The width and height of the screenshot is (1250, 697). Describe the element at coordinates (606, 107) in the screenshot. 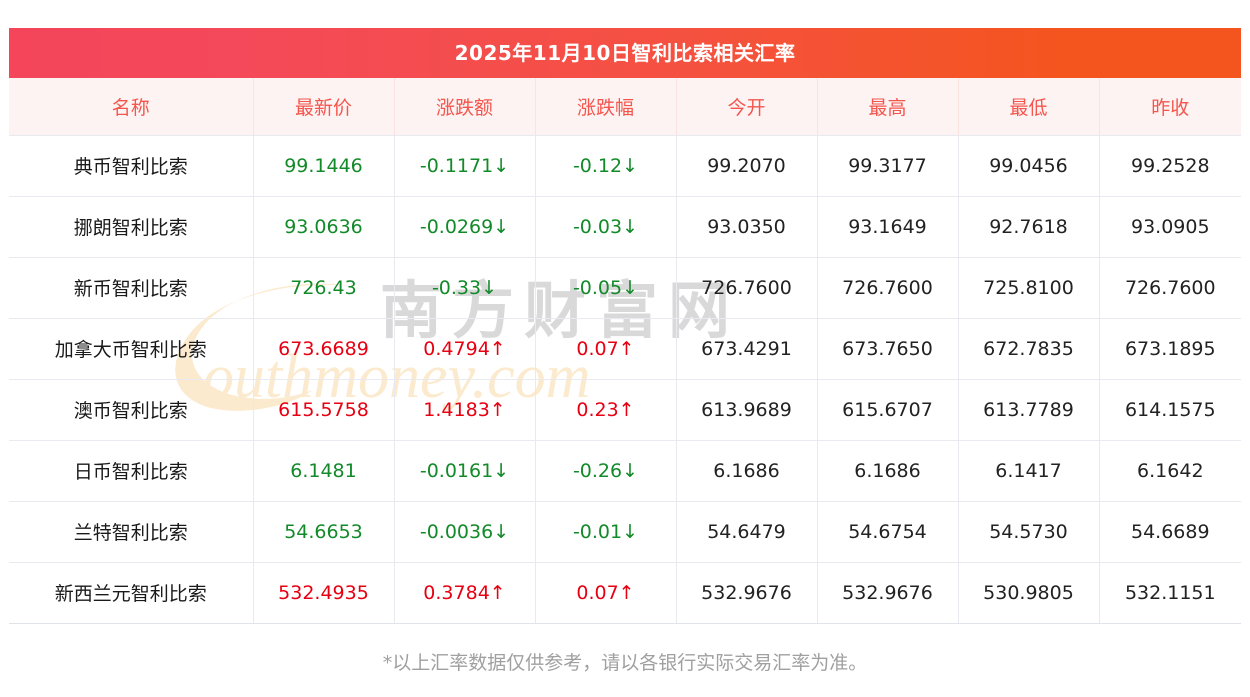

I see `column-header-pct: 涨跌幅` at that location.